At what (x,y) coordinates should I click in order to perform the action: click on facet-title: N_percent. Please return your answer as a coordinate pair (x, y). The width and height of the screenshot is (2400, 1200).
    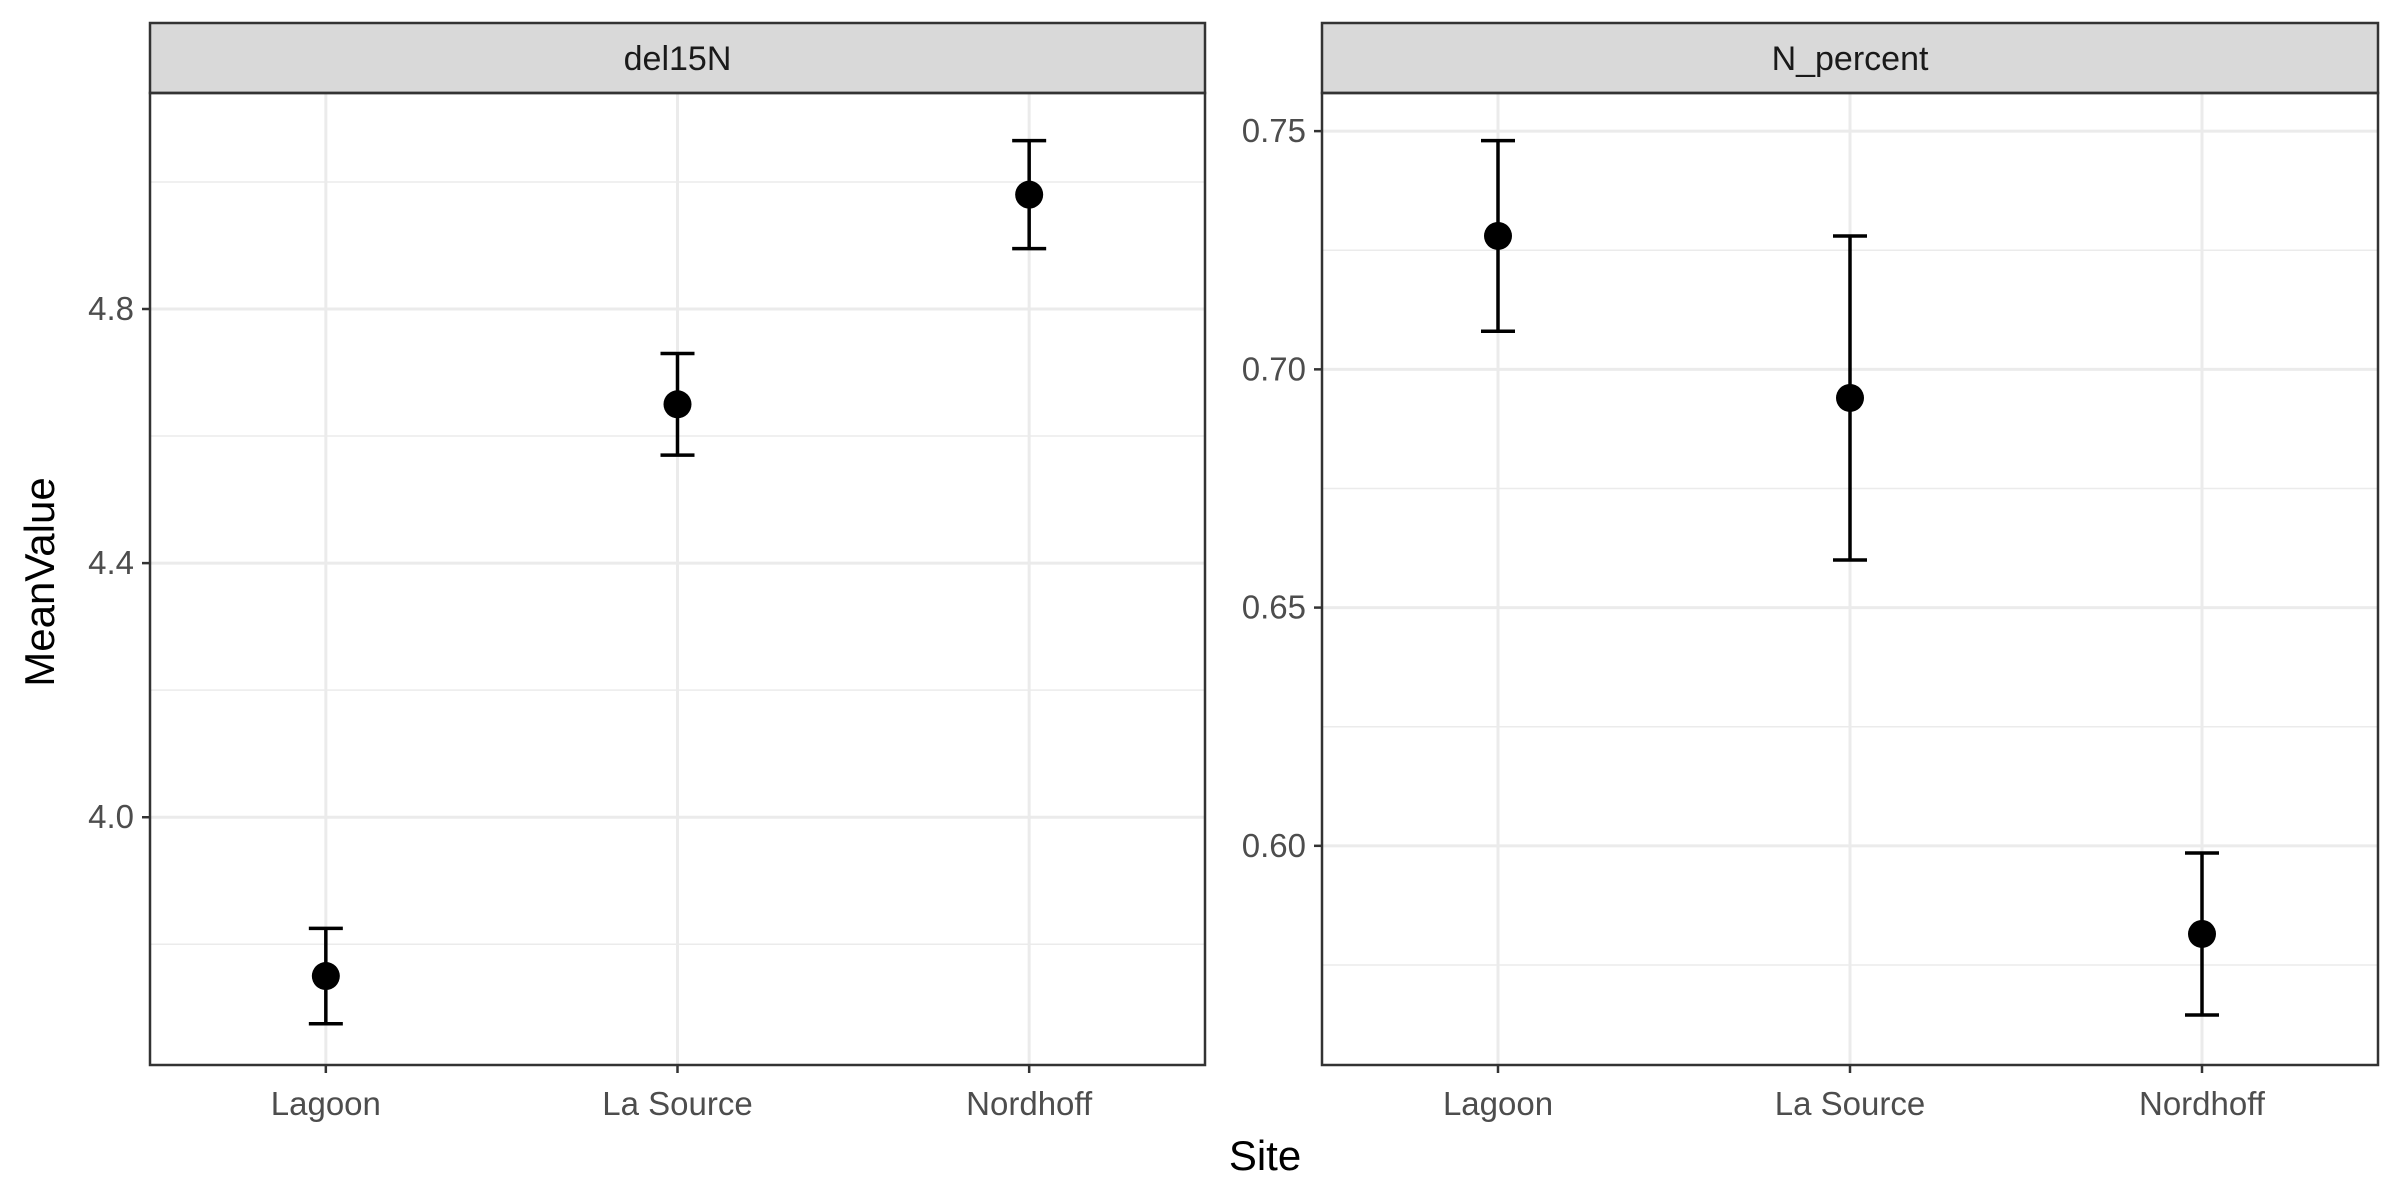
    Looking at the image, I should click on (1850, 59).